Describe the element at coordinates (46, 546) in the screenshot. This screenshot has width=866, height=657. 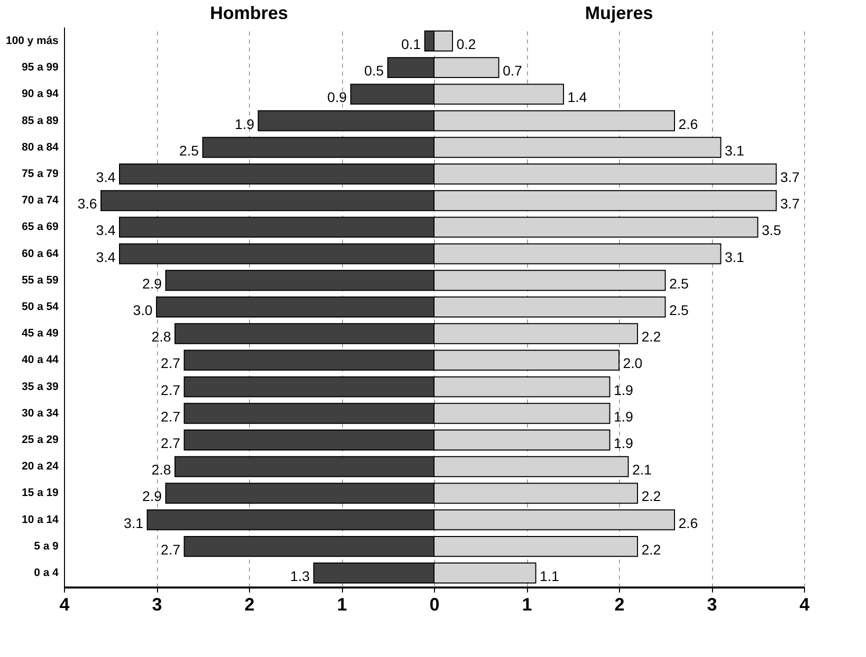
I see `y-tick-label: 5 a 9` at that location.